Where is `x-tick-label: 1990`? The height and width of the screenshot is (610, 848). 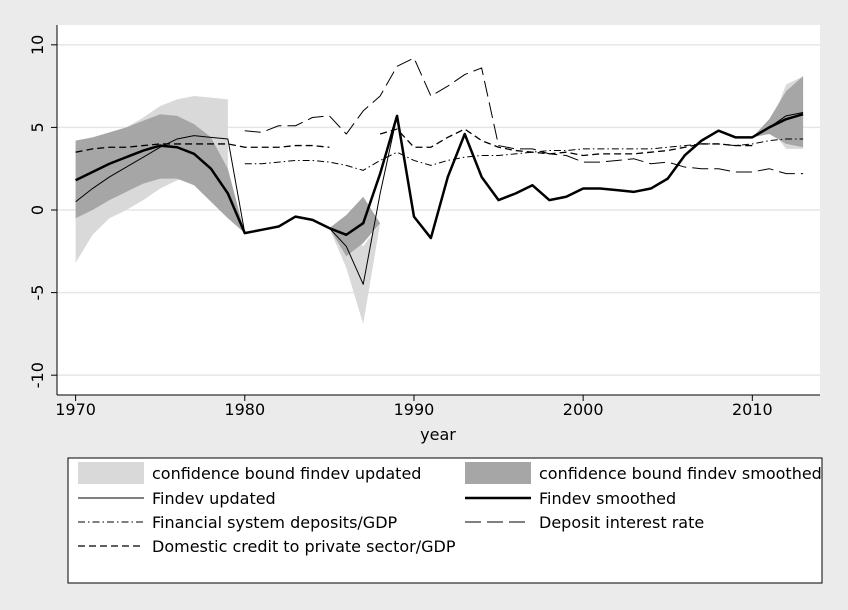
x-tick-label: 1990 is located at coordinates (414, 409).